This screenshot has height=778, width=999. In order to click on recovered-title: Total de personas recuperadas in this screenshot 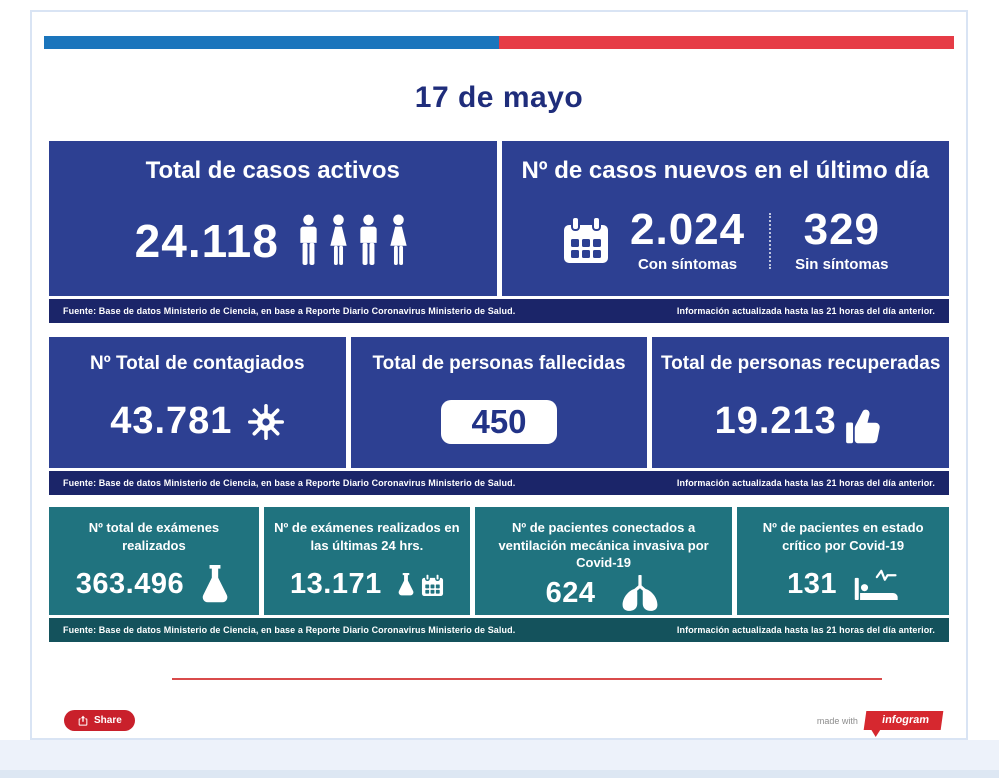, I will do `click(800, 363)`.